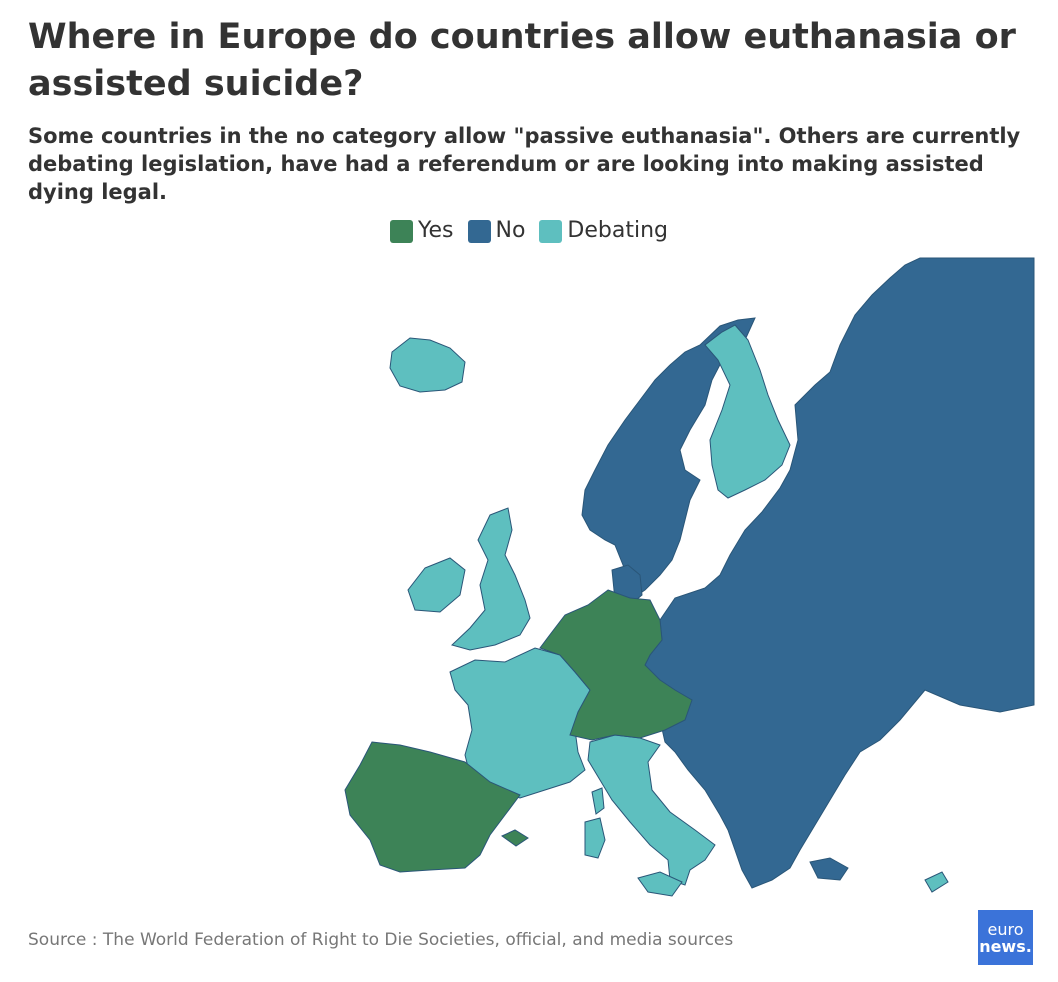 This screenshot has height=982, width=1058. I want to click on euronews-logo: euro news., so click(1005, 937).